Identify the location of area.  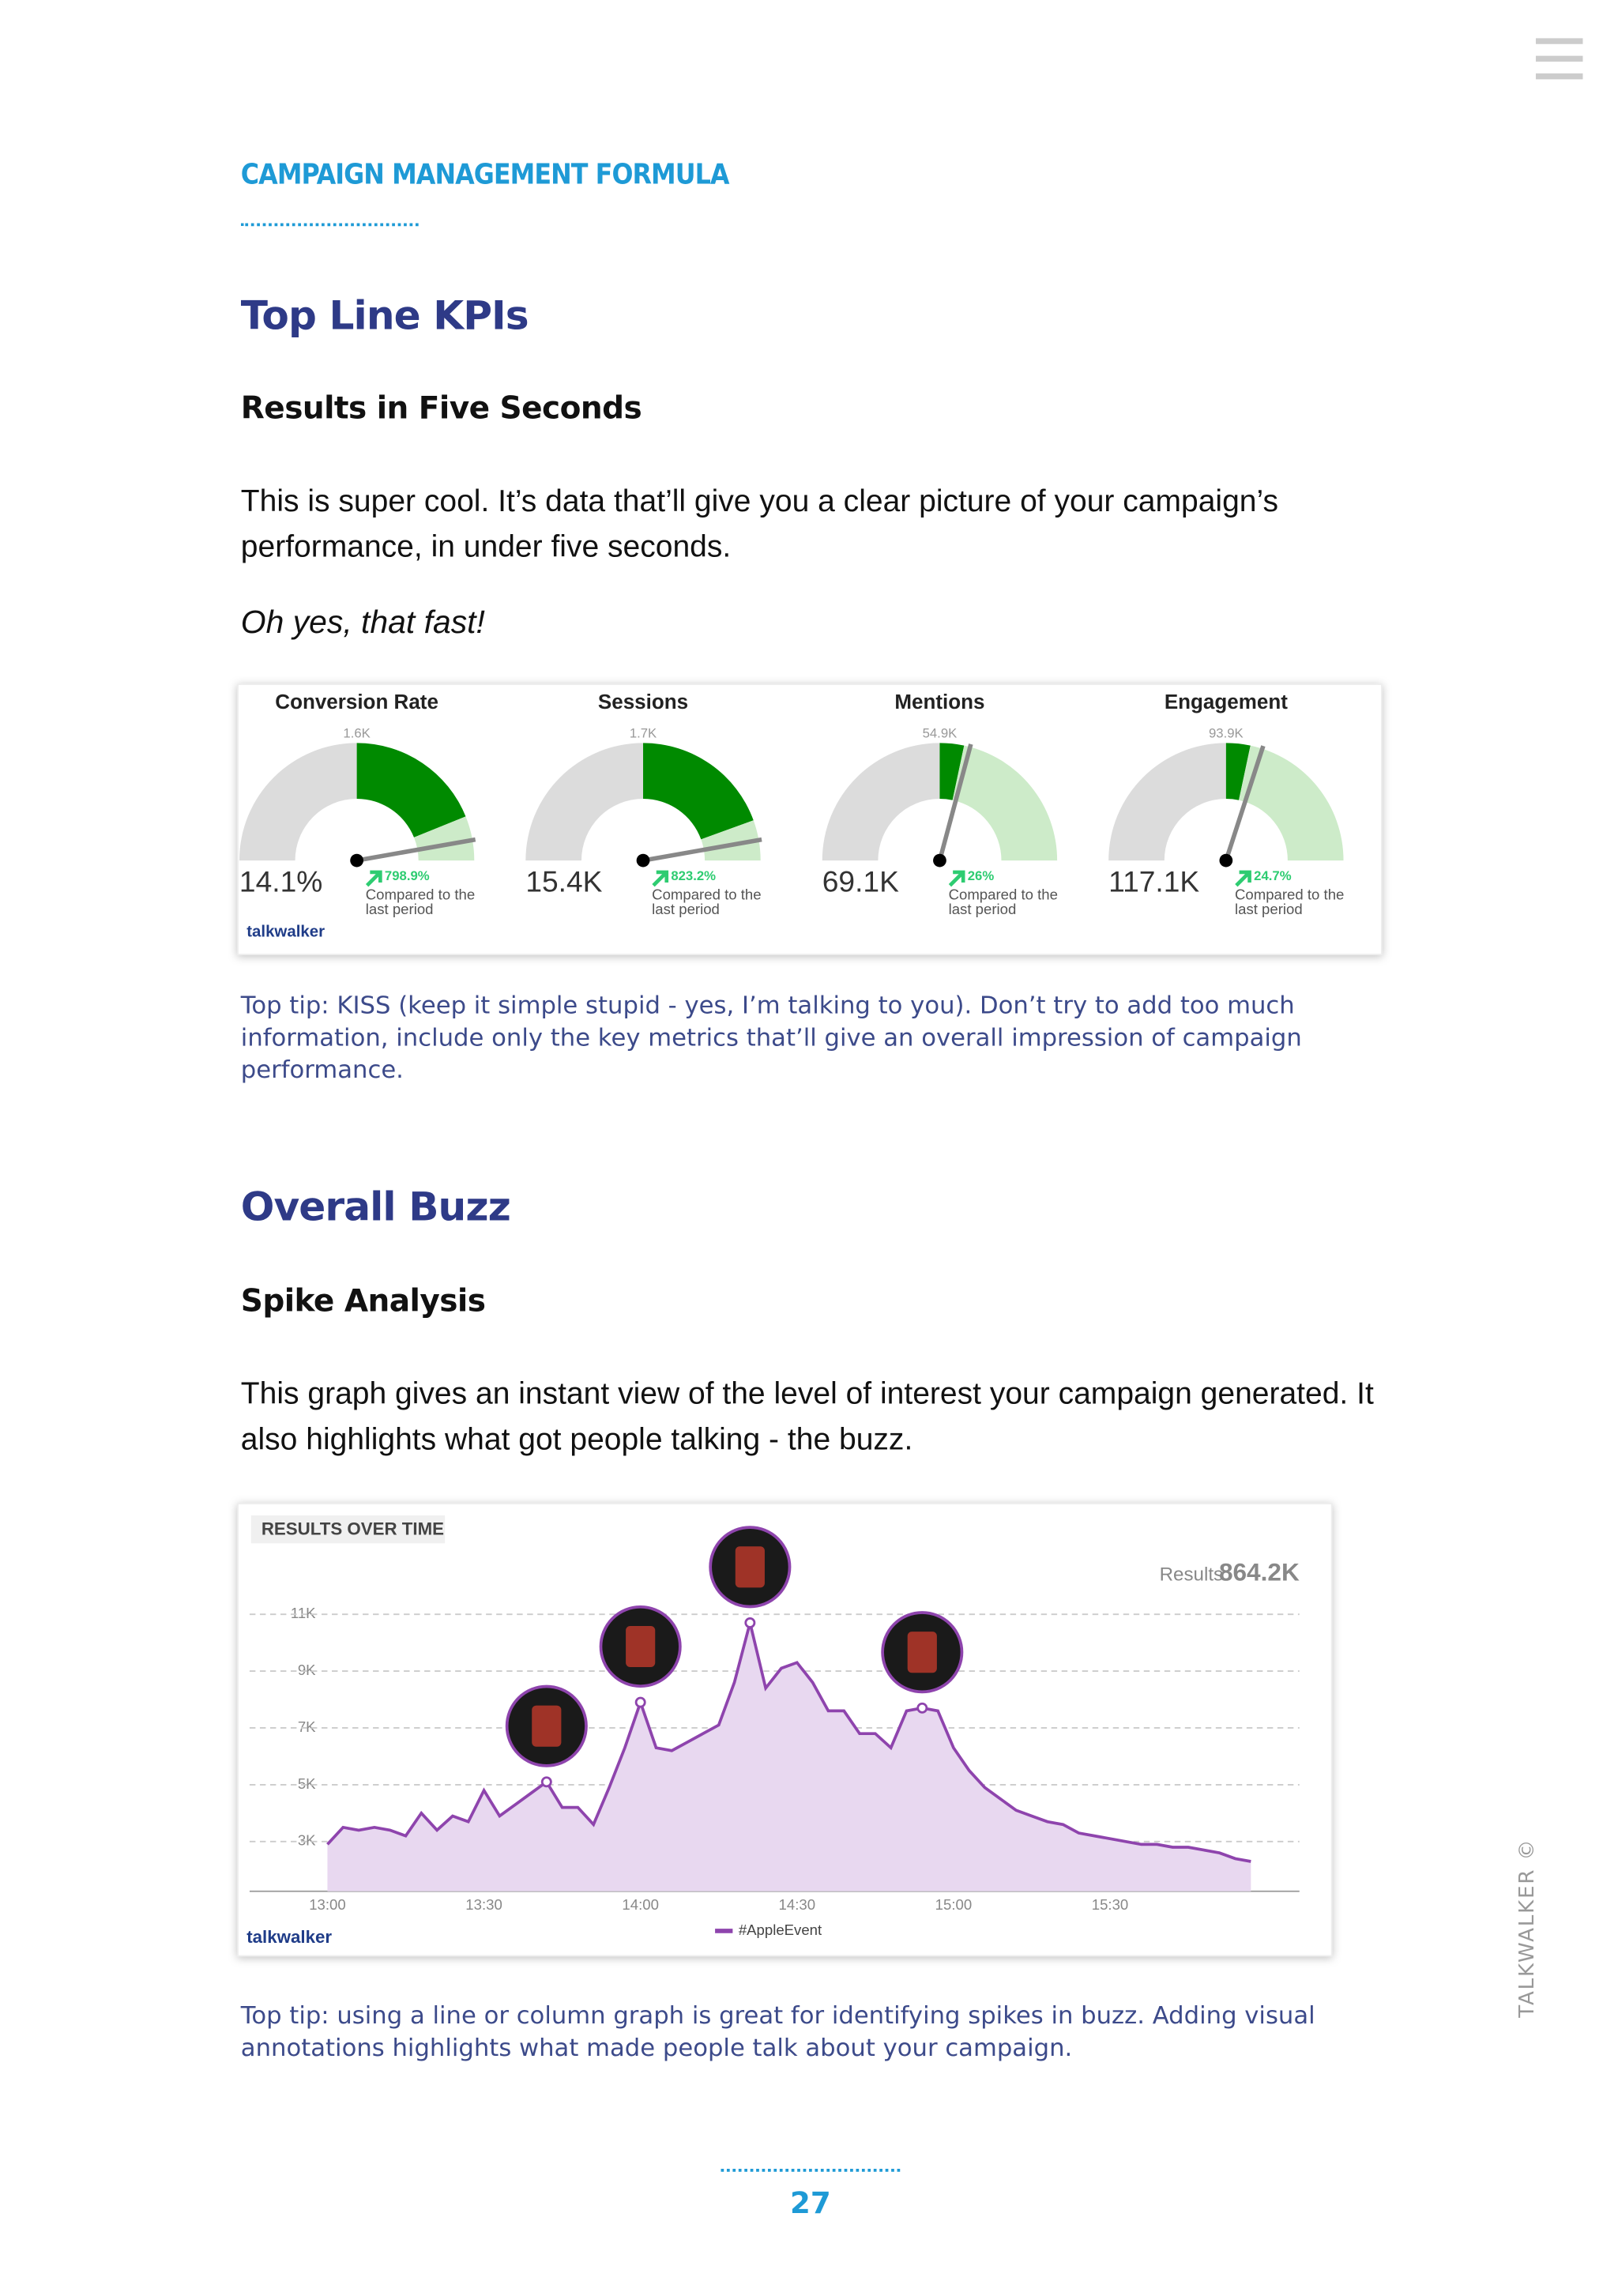
(789, 1757).